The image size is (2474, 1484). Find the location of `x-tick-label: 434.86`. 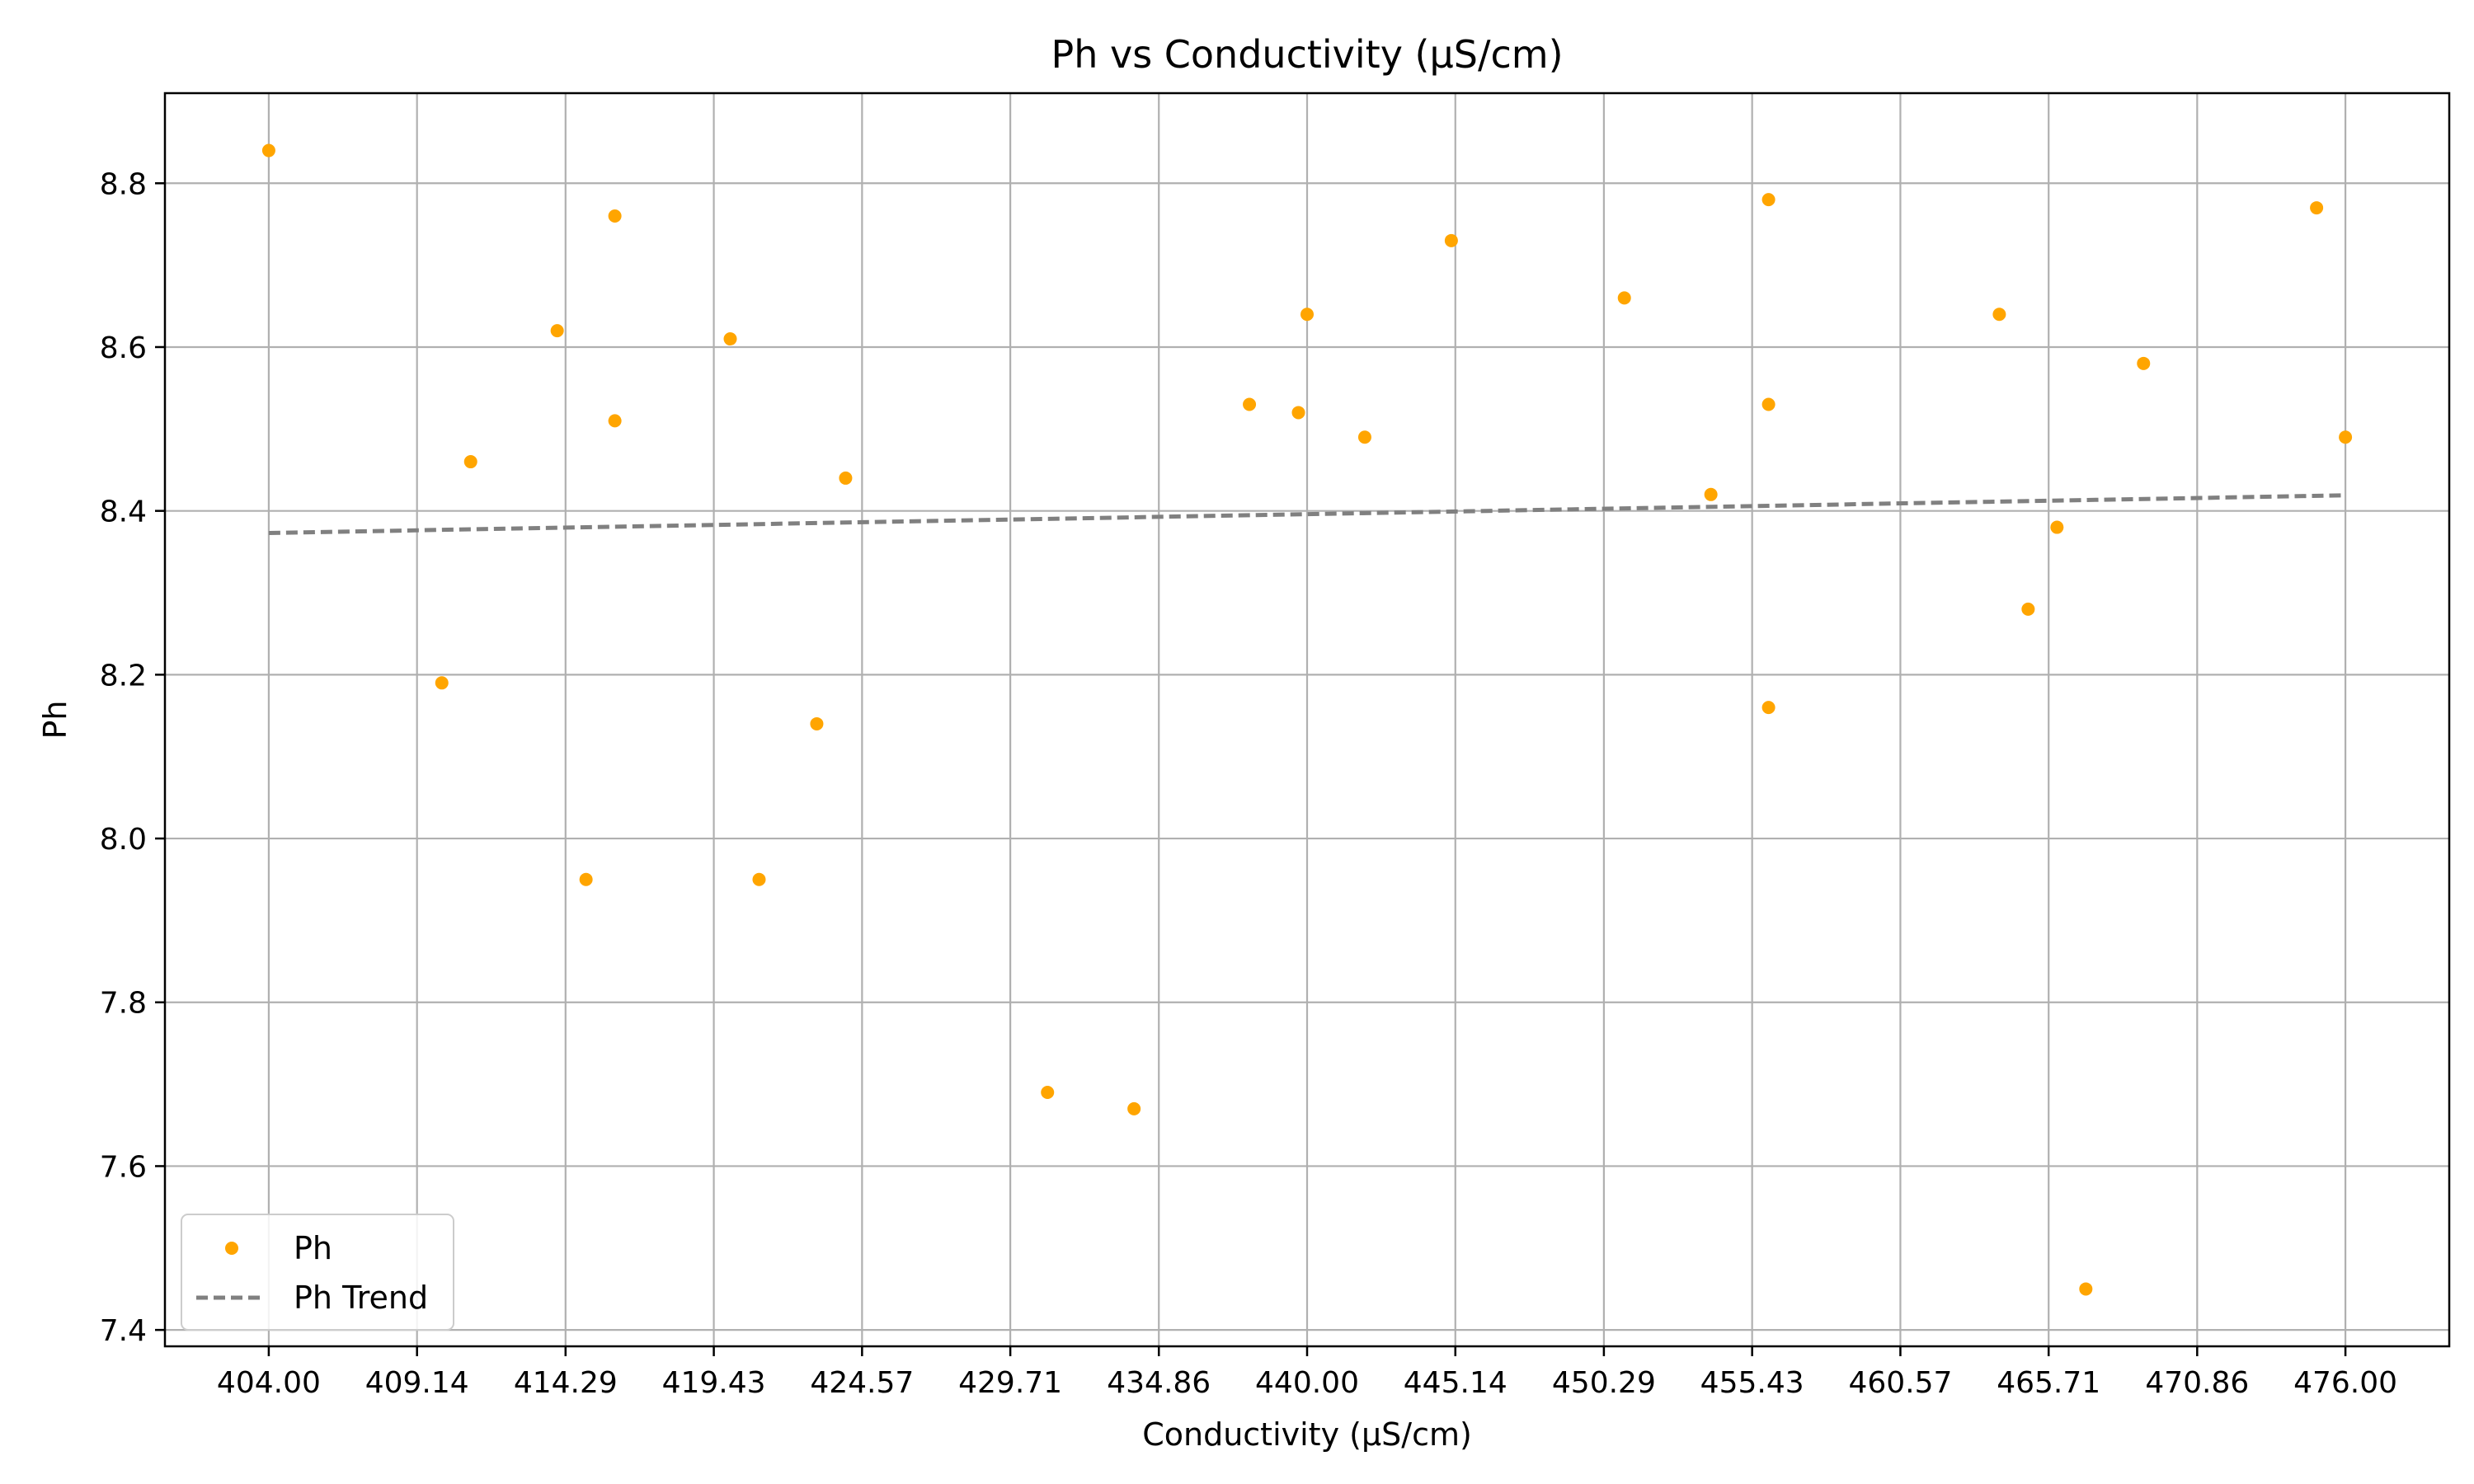

x-tick-label: 434.86 is located at coordinates (1159, 1383).